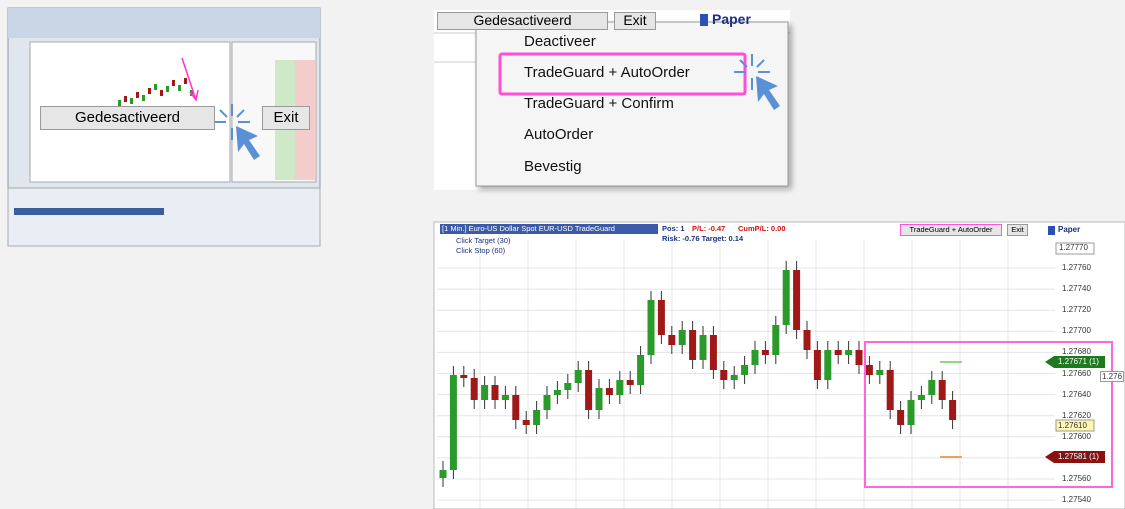 The height and width of the screenshot is (509, 1125). Describe the element at coordinates (559, 134) in the screenshot. I see `menu-item: AutoOrder` at that location.